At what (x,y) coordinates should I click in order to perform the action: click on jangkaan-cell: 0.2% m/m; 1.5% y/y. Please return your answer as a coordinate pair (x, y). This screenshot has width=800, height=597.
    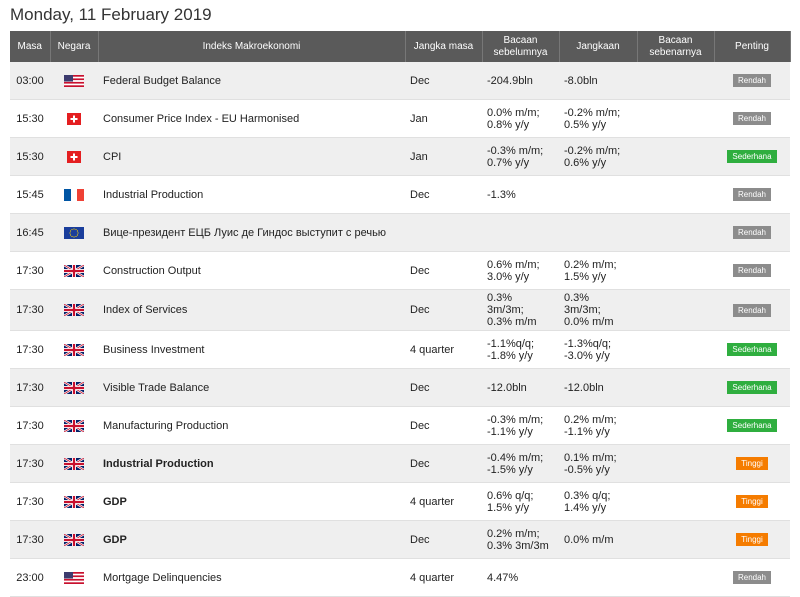
    Looking at the image, I should click on (598, 270).